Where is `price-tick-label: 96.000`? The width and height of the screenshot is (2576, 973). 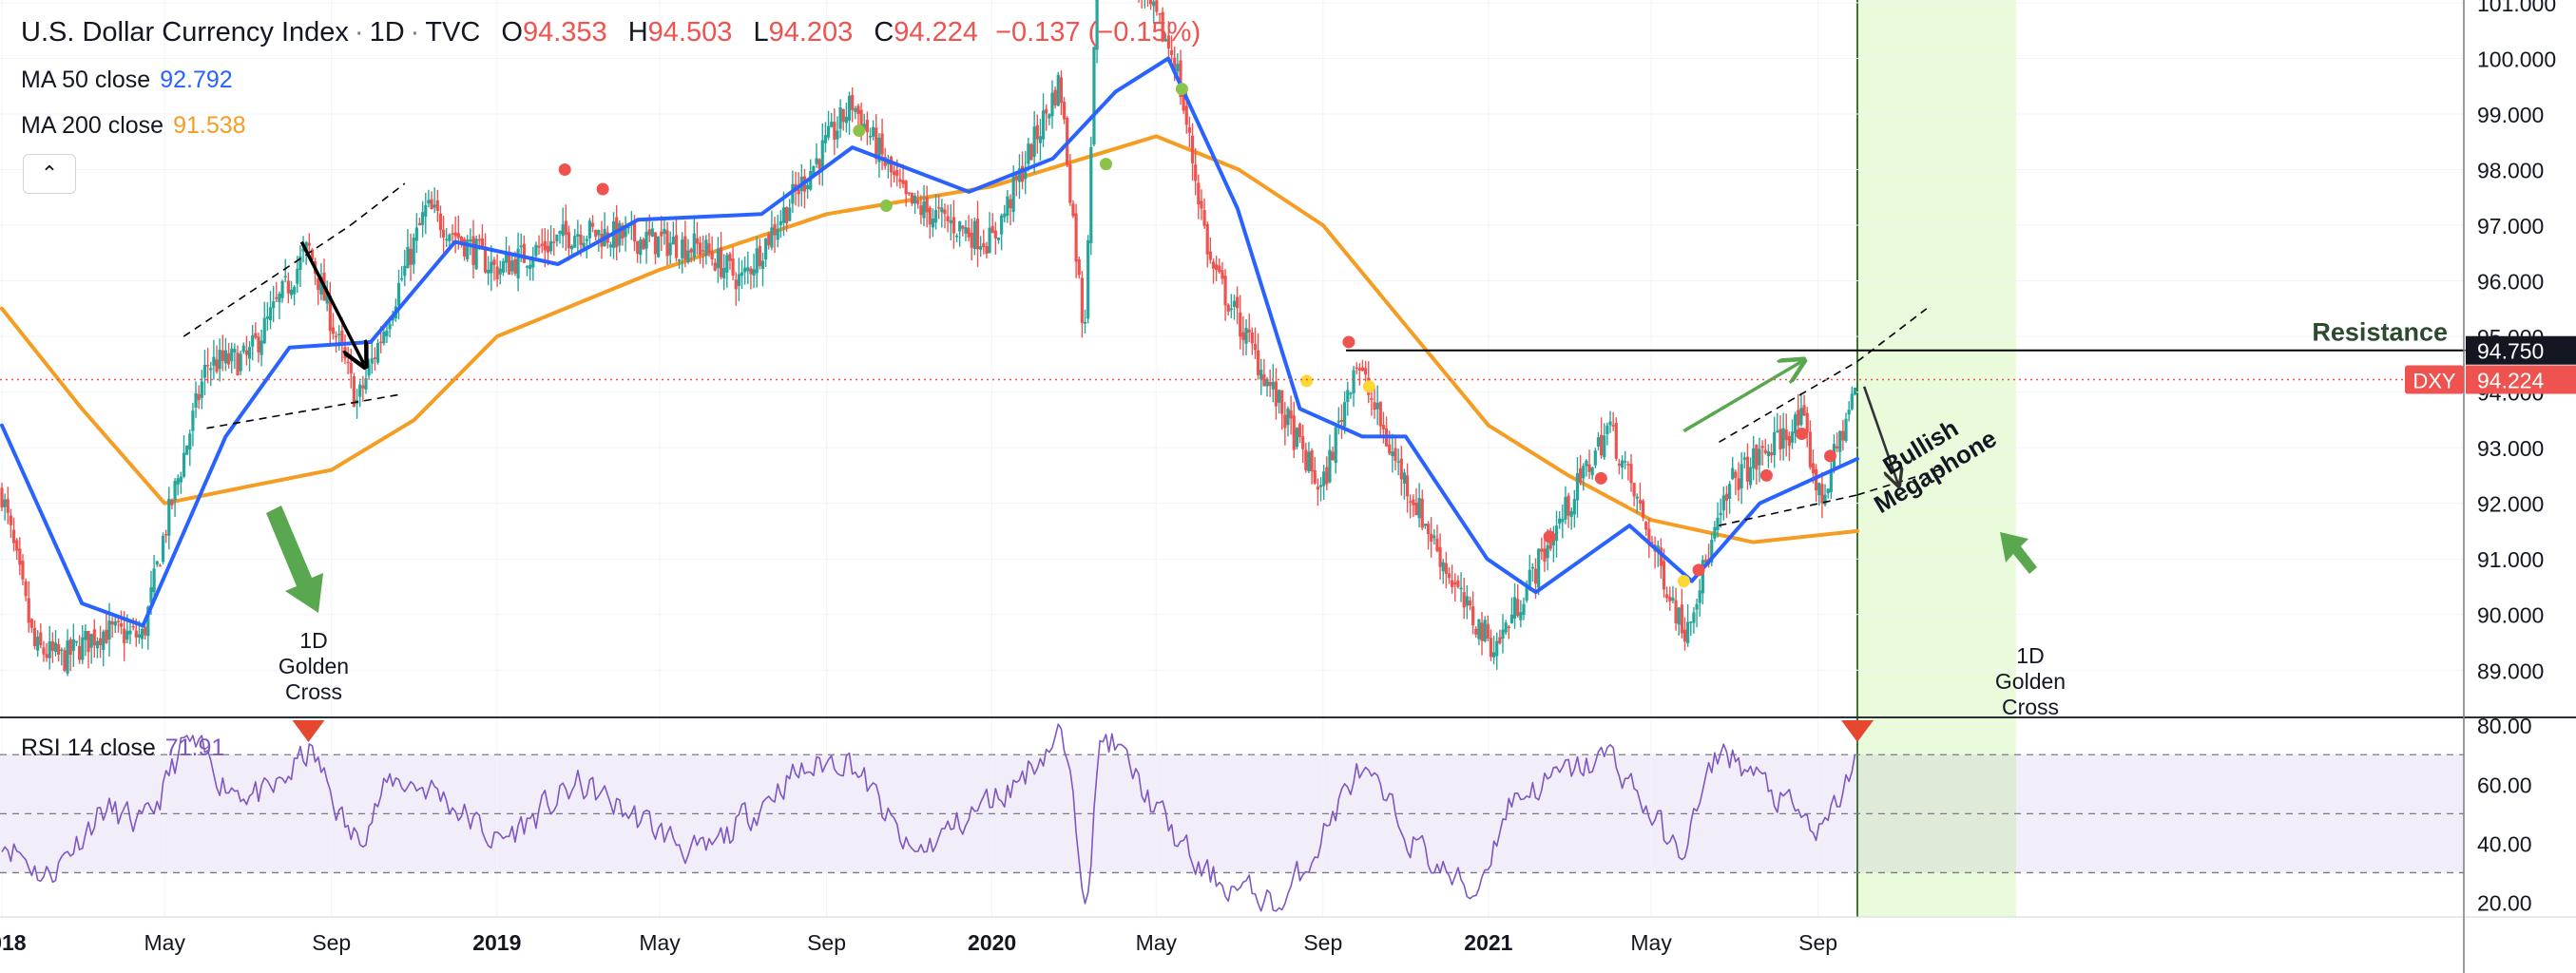
price-tick-label: 96.000 is located at coordinates (2510, 282).